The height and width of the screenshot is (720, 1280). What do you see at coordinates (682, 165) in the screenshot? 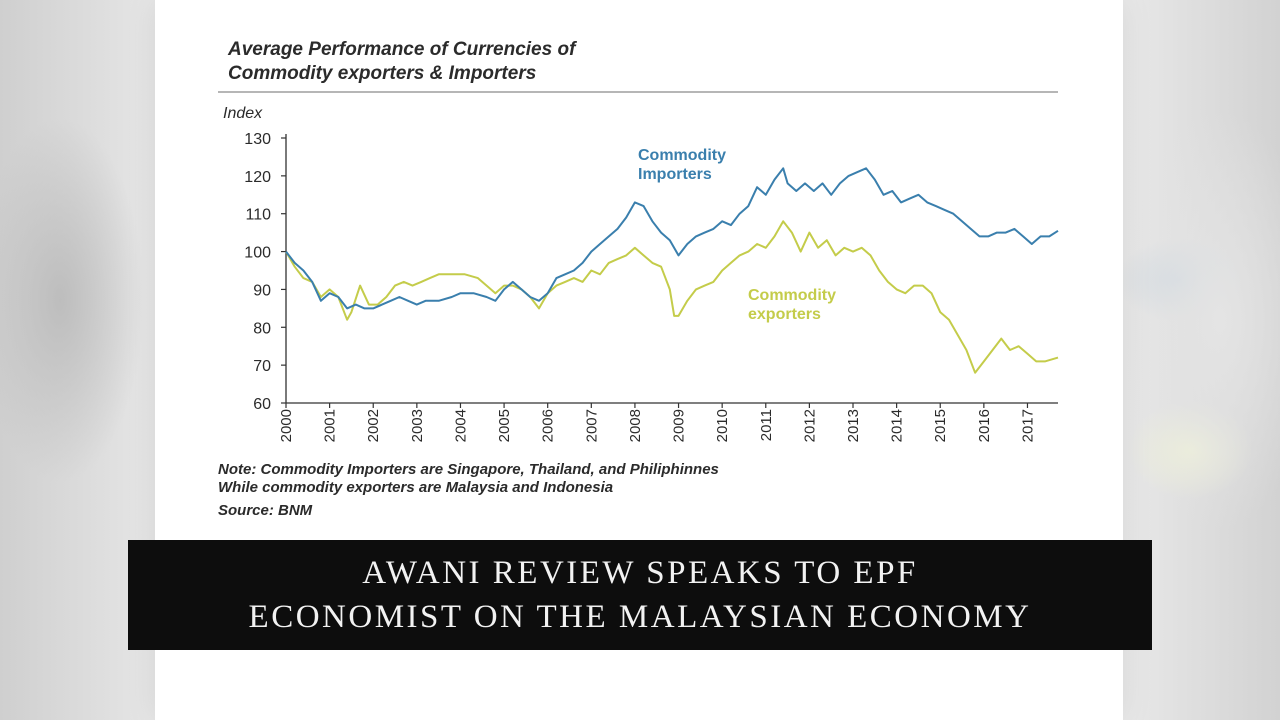
I see `commodity-importers-label: Commodity Importers` at bounding box center [682, 165].